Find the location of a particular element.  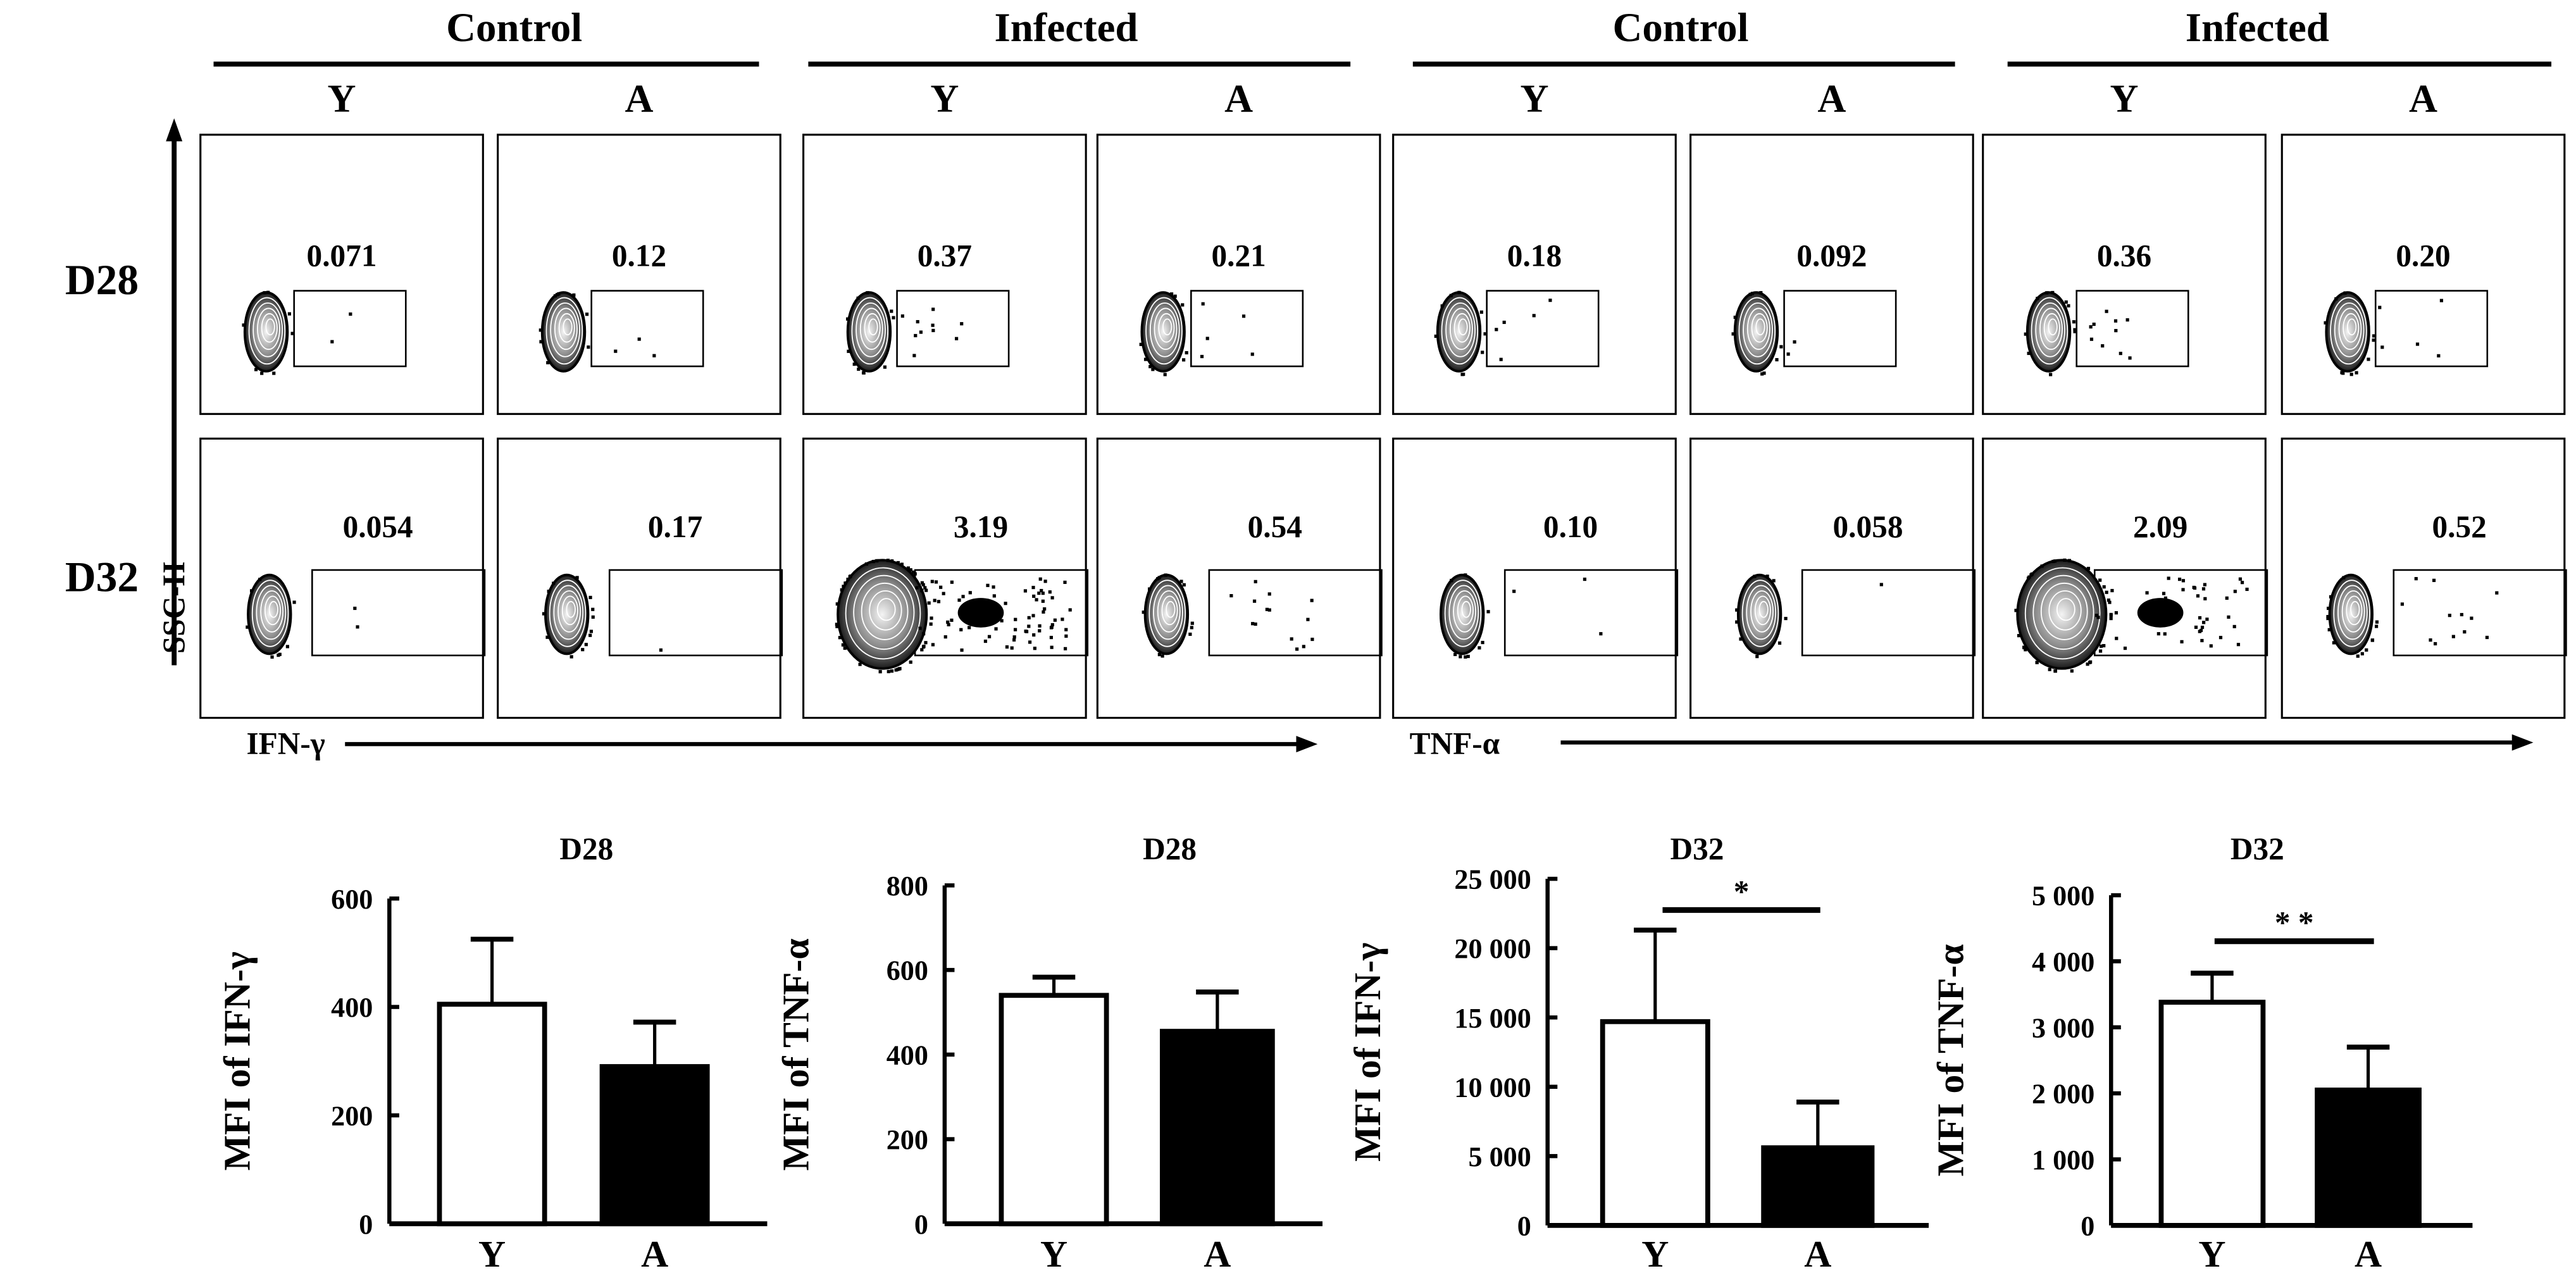

gate-percentage: 0.071 is located at coordinates (342, 256).